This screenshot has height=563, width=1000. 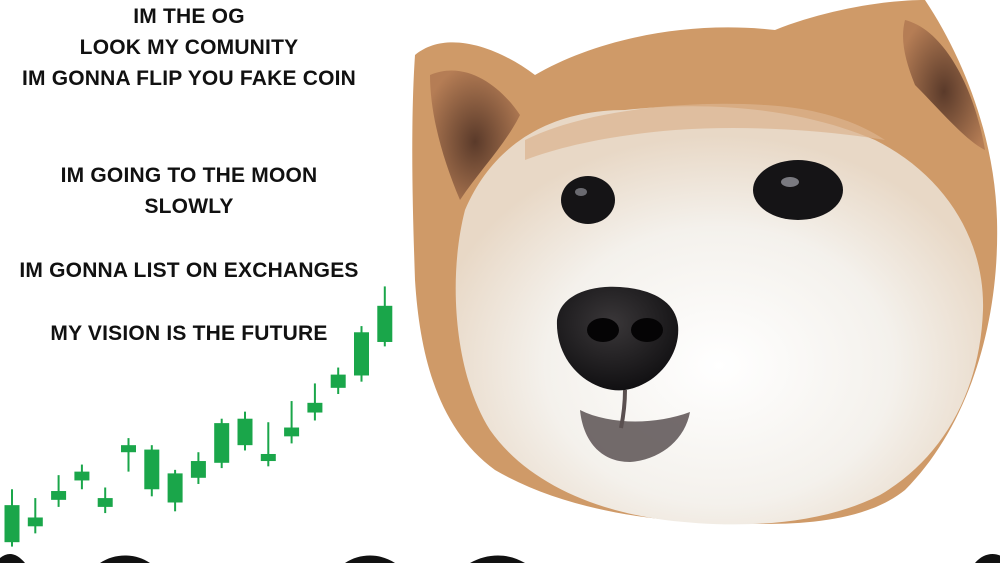 I want to click on caption-line-community: LOOK MY COMUNITY, so click(x=189, y=47).